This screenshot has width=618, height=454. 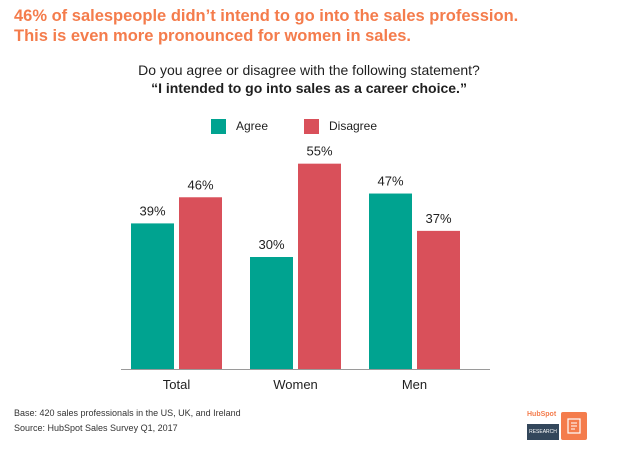 I want to click on data-label-disagree-women: 55%, so click(x=319, y=151).